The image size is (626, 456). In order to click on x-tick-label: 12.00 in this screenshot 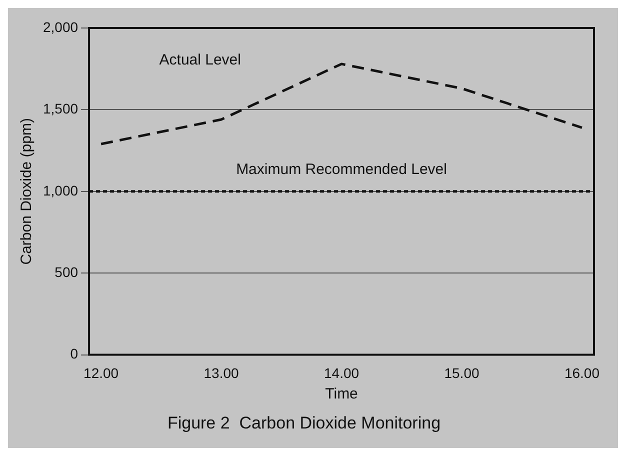, I will do `click(101, 373)`.